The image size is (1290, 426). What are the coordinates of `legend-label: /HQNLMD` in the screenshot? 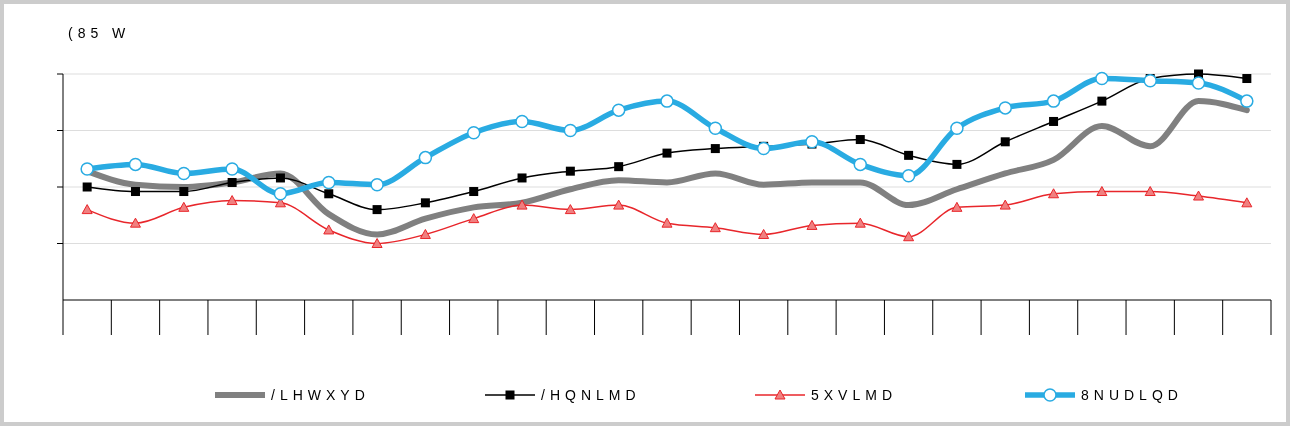 It's located at (591, 395).